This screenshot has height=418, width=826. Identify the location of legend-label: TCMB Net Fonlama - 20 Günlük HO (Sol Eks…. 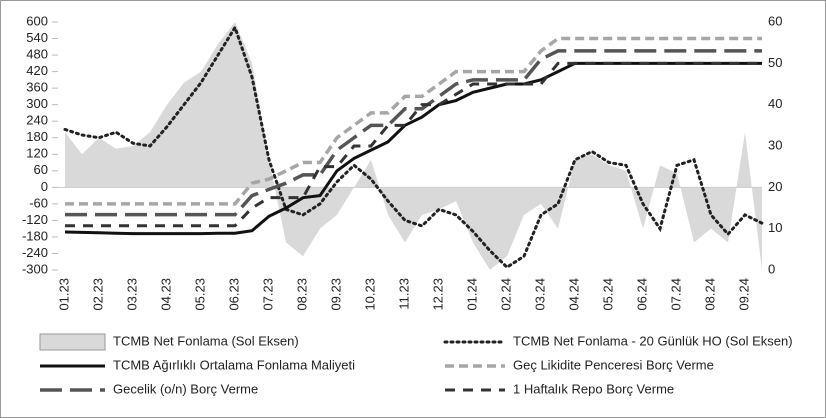
(653, 340).